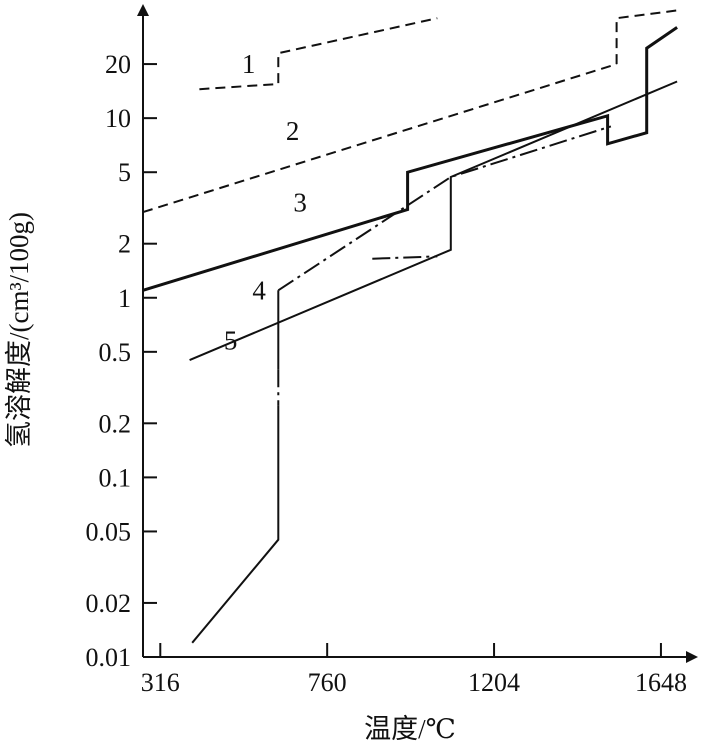  What do you see at coordinates (265, 202) in the screenshot?
I see `series-labels: 1 2 3 45` at bounding box center [265, 202].